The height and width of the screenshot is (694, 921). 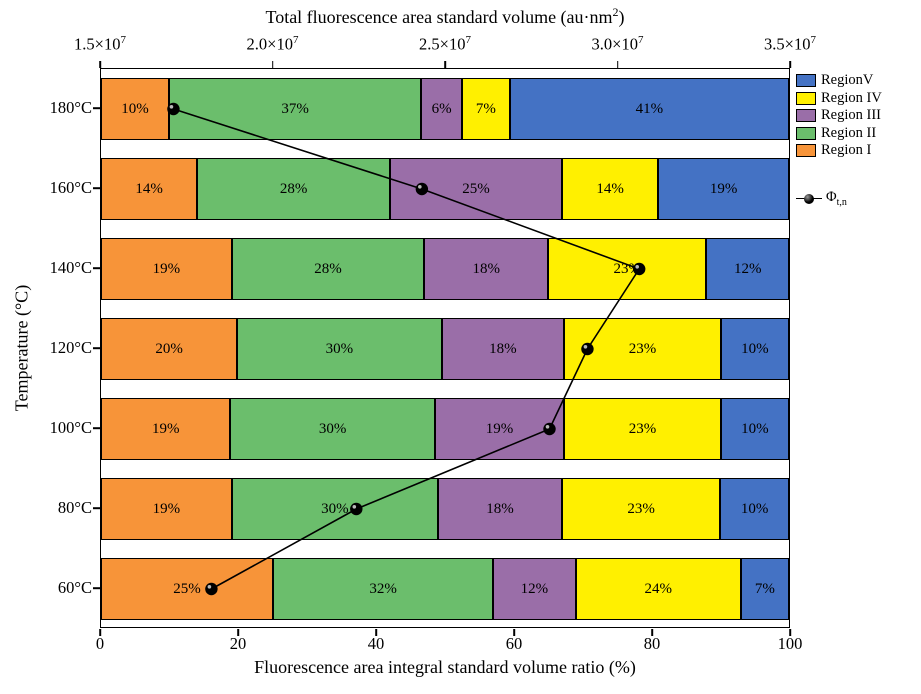 What do you see at coordinates (100, 643) in the screenshot?
I see `bottom-axis-tick-label: 0` at bounding box center [100, 643].